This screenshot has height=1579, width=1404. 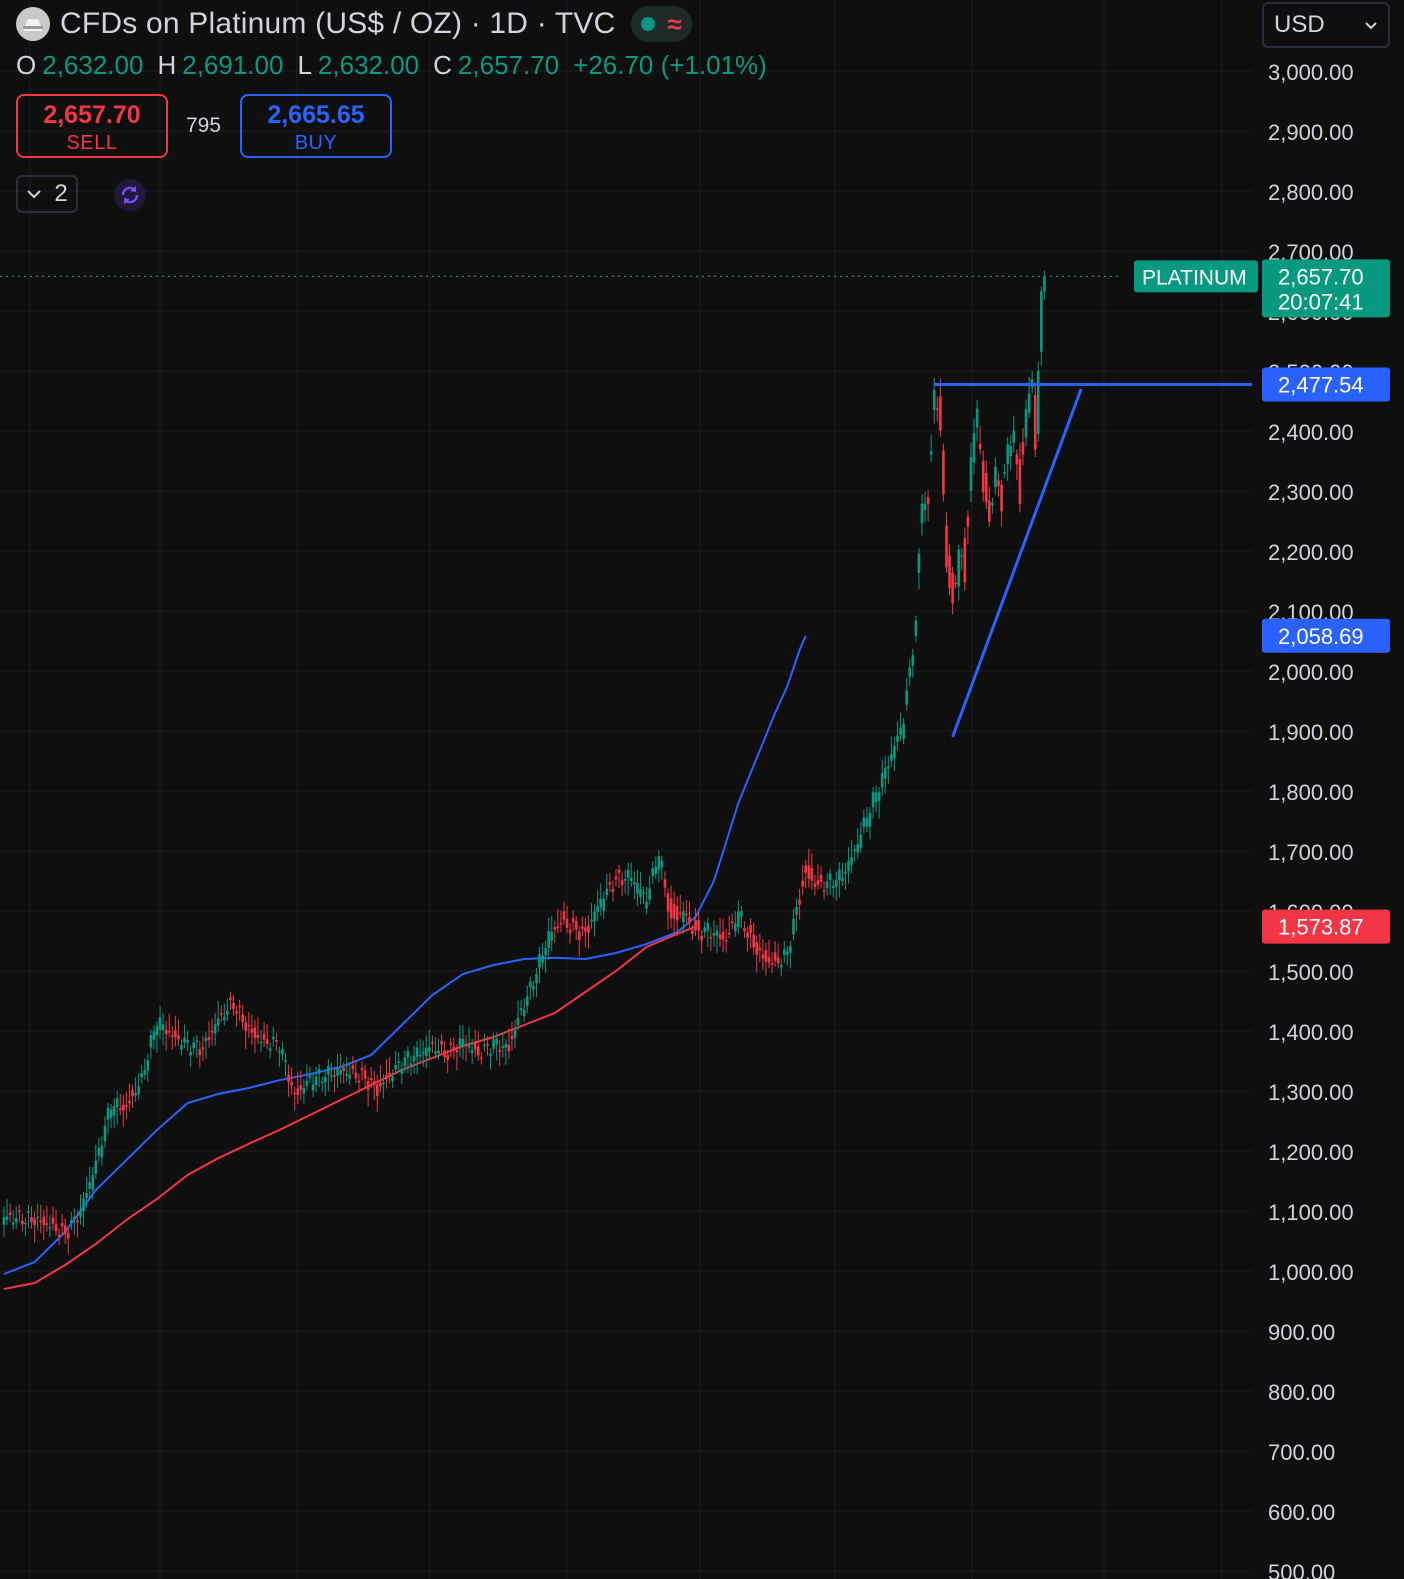 I want to click on buy-price: 2,665.65, so click(x=316, y=115).